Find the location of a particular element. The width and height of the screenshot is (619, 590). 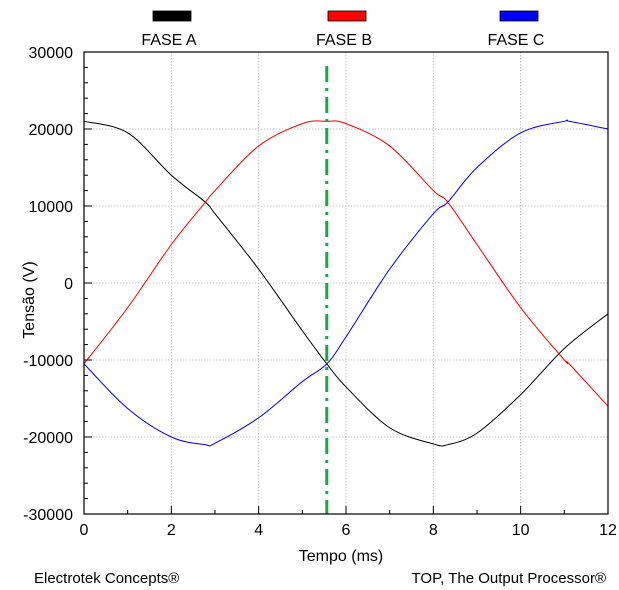

footer-right-credit: TOP, The Output Processor® is located at coordinates (508, 578).